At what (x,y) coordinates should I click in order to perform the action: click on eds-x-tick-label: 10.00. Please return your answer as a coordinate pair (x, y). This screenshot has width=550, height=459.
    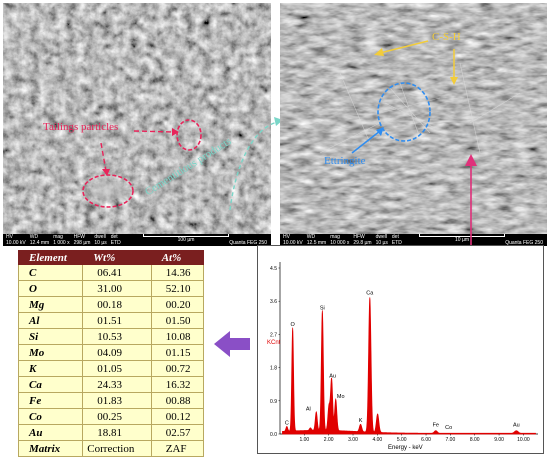
    Looking at the image, I should click on (523, 440).